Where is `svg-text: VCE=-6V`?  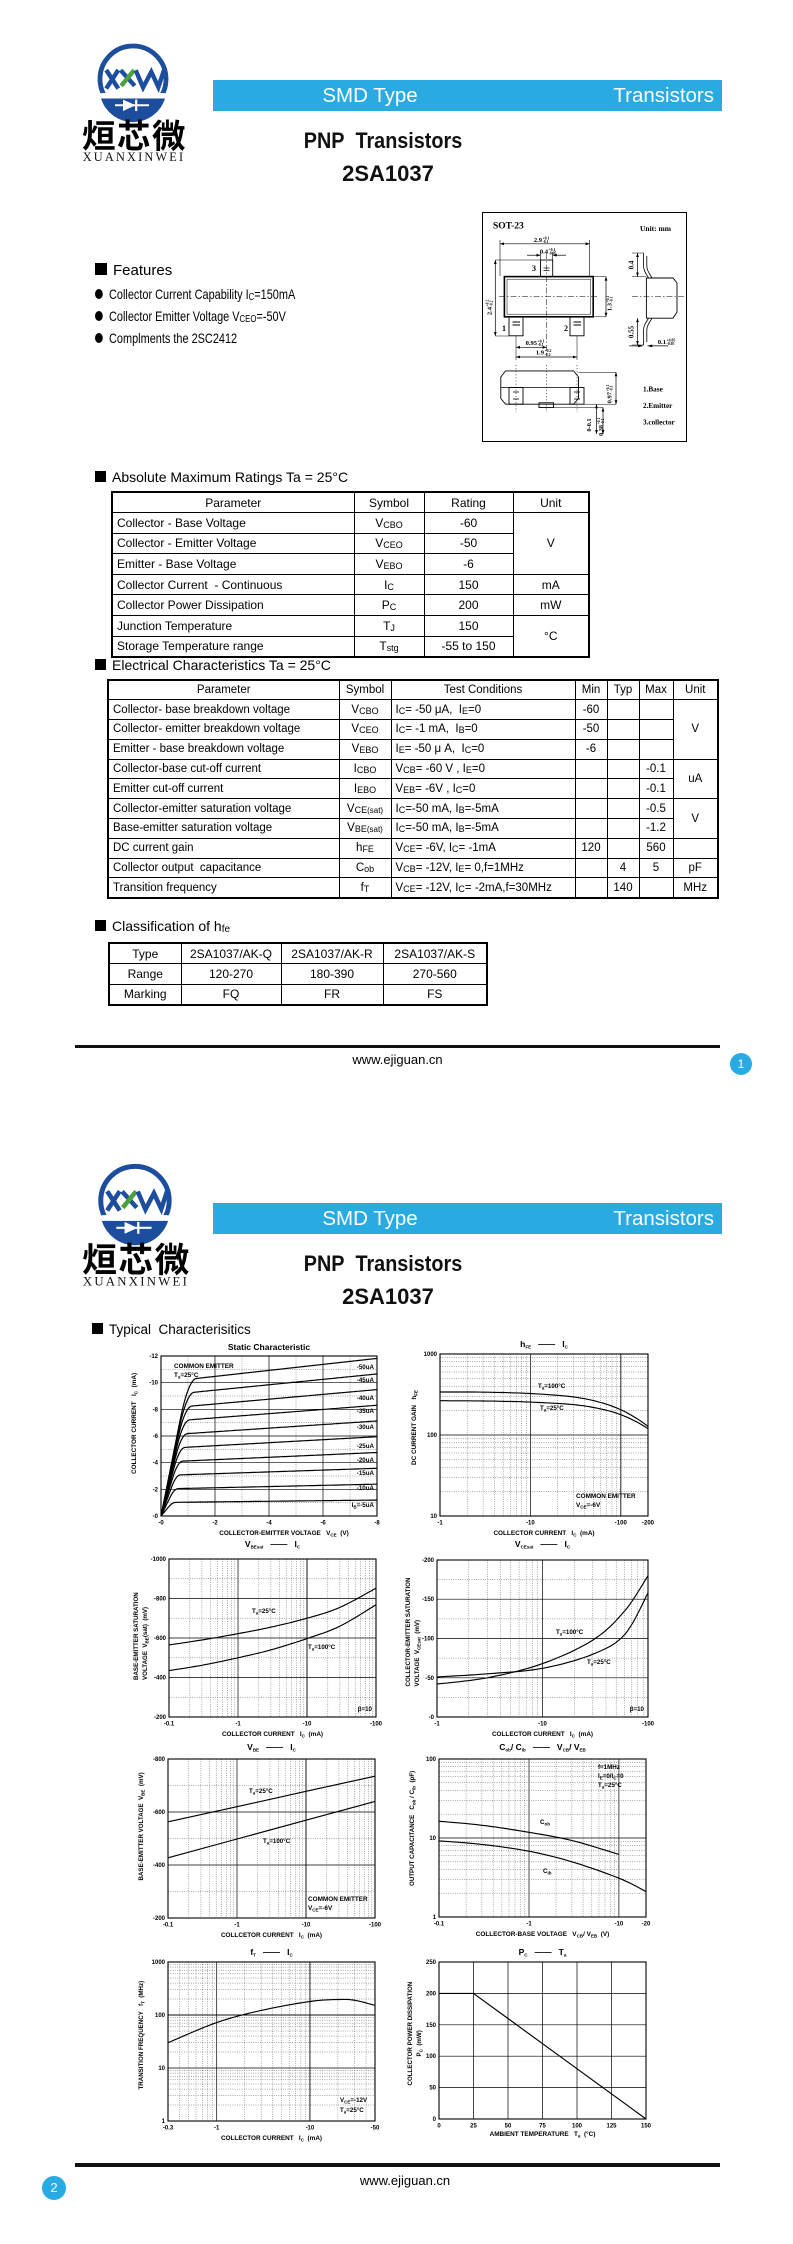
svg-text: VCE=-6V is located at coordinates (320, 1909).